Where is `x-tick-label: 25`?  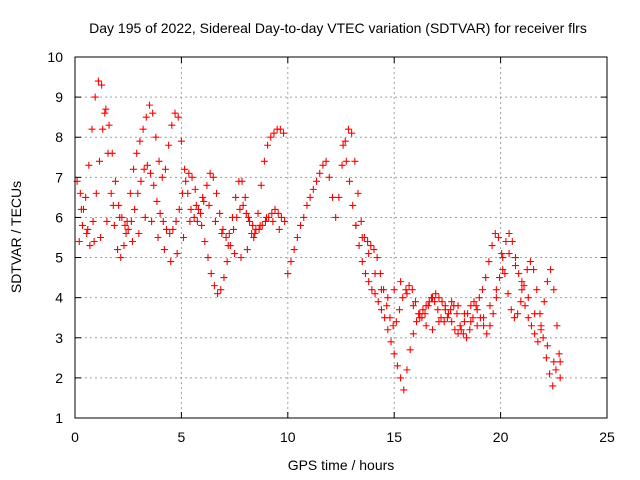
x-tick-label: 25 is located at coordinates (607, 437).